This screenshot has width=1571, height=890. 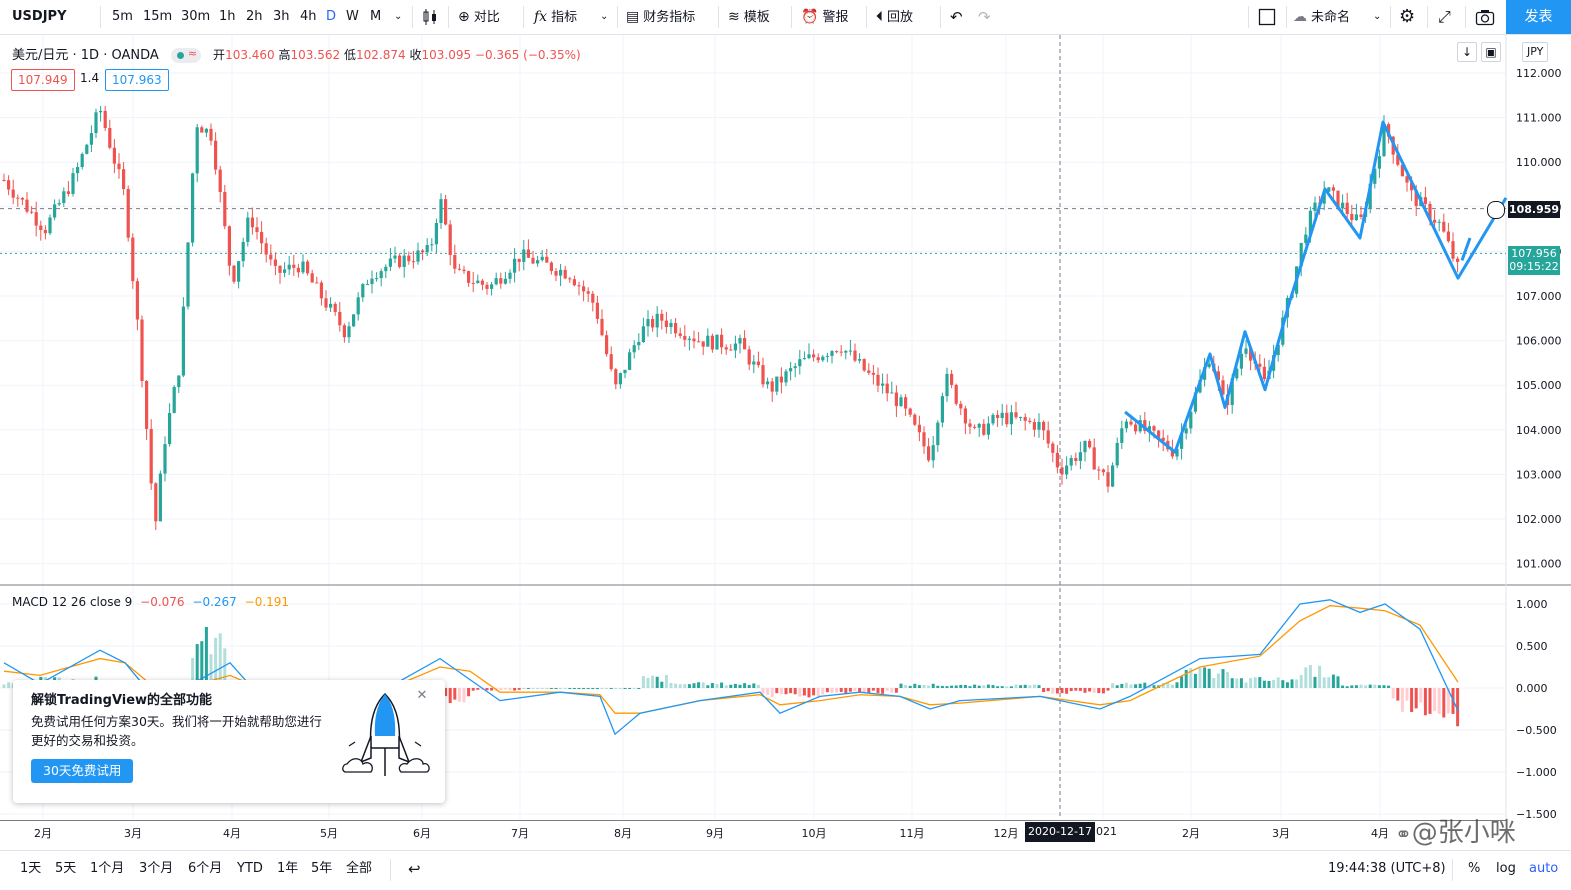 What do you see at coordinates (1534, 266) in the screenshot?
I see `bar-countdown: 09:15:22` at bounding box center [1534, 266].